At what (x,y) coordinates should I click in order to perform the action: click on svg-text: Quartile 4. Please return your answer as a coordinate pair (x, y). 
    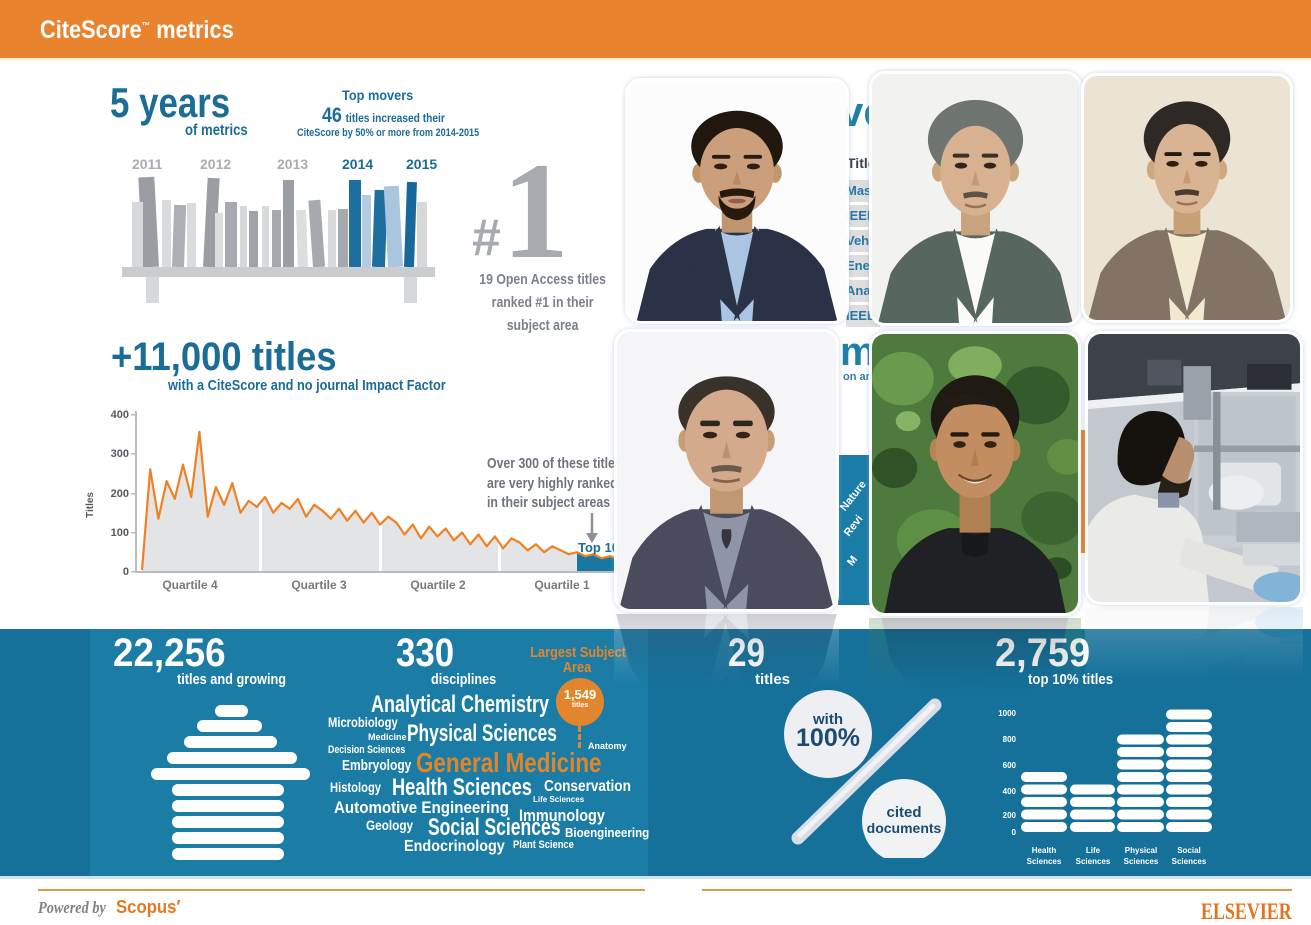
    Looking at the image, I should click on (190, 585).